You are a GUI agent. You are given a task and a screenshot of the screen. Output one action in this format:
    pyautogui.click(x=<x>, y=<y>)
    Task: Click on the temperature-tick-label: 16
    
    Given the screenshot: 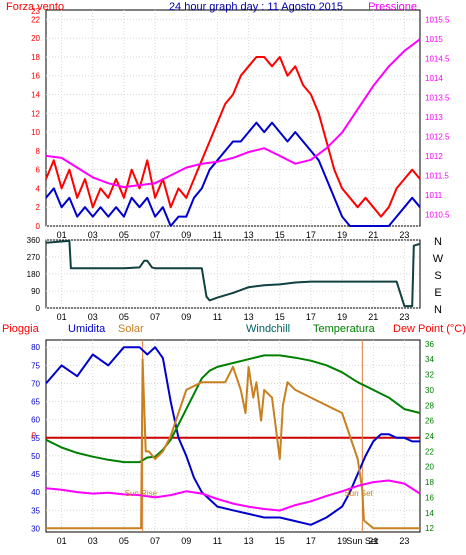 What is the action you would take?
    pyautogui.click(x=429, y=497)
    